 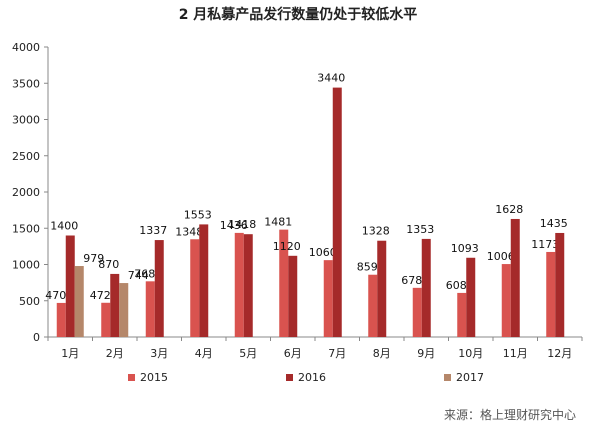 I want to click on data-label-2016-8: 1328, so click(x=376, y=231).